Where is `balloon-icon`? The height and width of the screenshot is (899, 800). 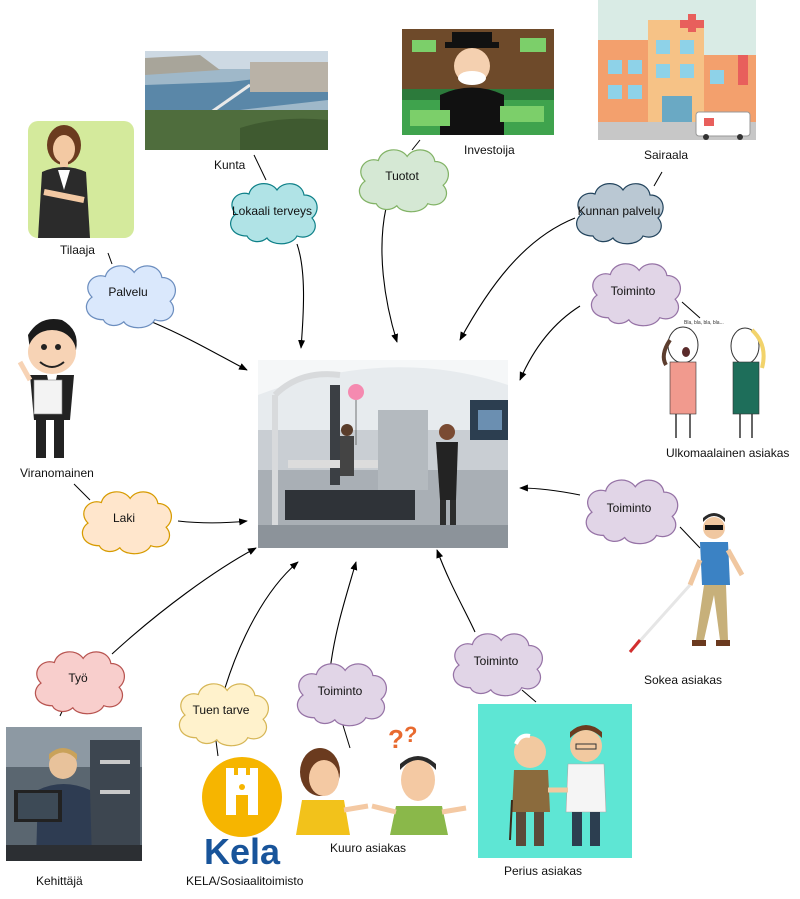 balloon-icon is located at coordinates (356, 392).